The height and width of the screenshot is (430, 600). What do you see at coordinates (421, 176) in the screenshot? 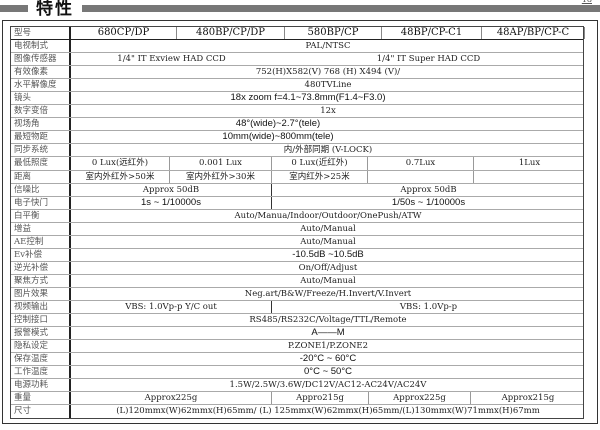
I see `spec-cell` at bounding box center [421, 176].